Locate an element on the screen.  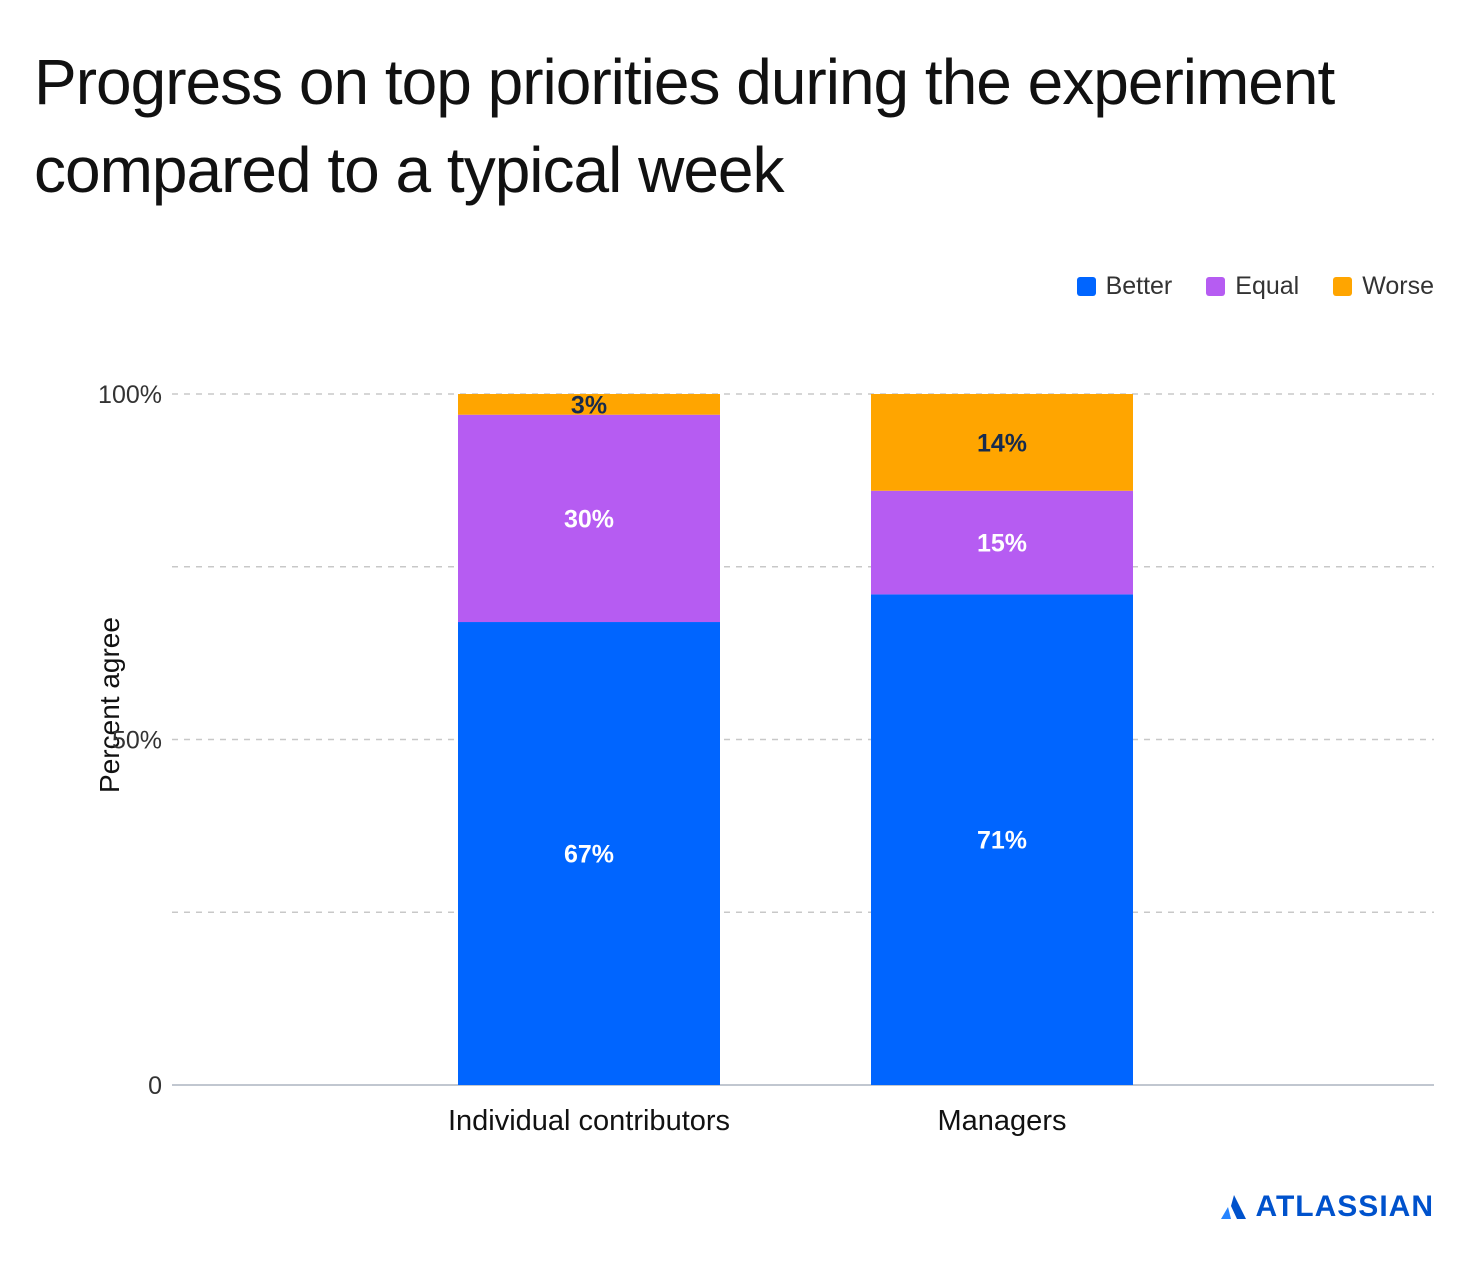
legend-swatch-equal is located at coordinates (1216, 286).